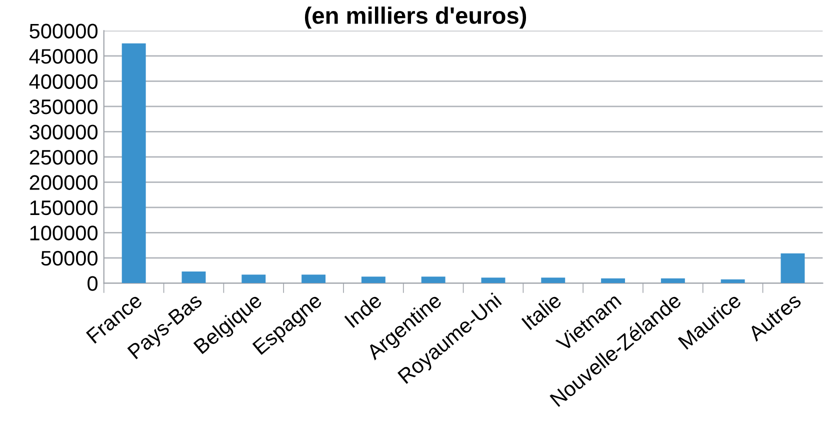 Image resolution: width=831 pixels, height=439 pixels. What do you see at coordinates (63, 56) in the screenshot?
I see `y-tick-label: 450000` at bounding box center [63, 56].